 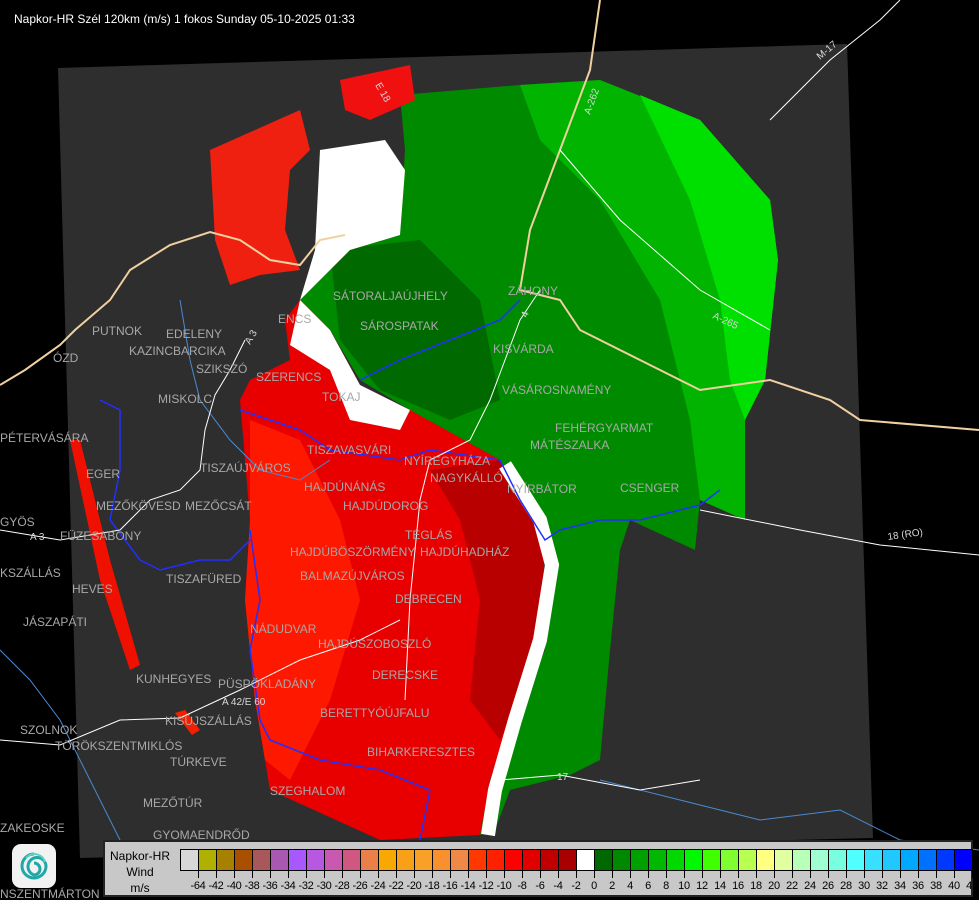 What do you see at coordinates (288, 377) in the screenshot?
I see `city-label: SZERENCS` at bounding box center [288, 377].